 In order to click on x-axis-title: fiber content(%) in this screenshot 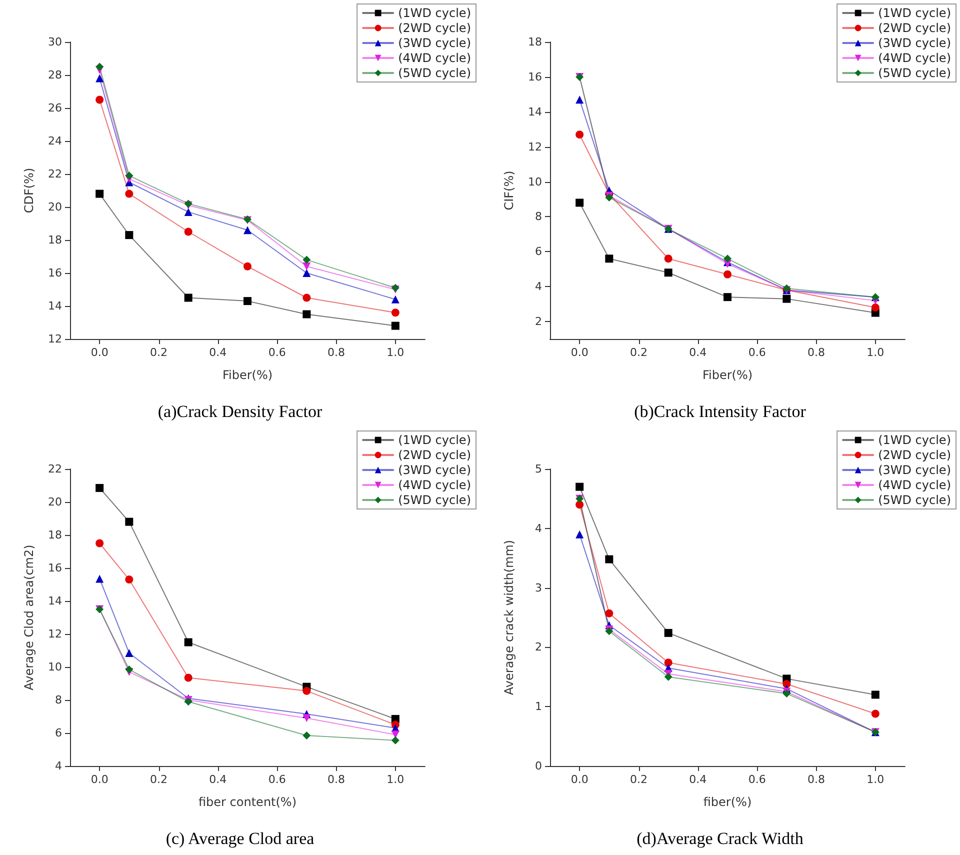, I will do `click(247, 802)`.